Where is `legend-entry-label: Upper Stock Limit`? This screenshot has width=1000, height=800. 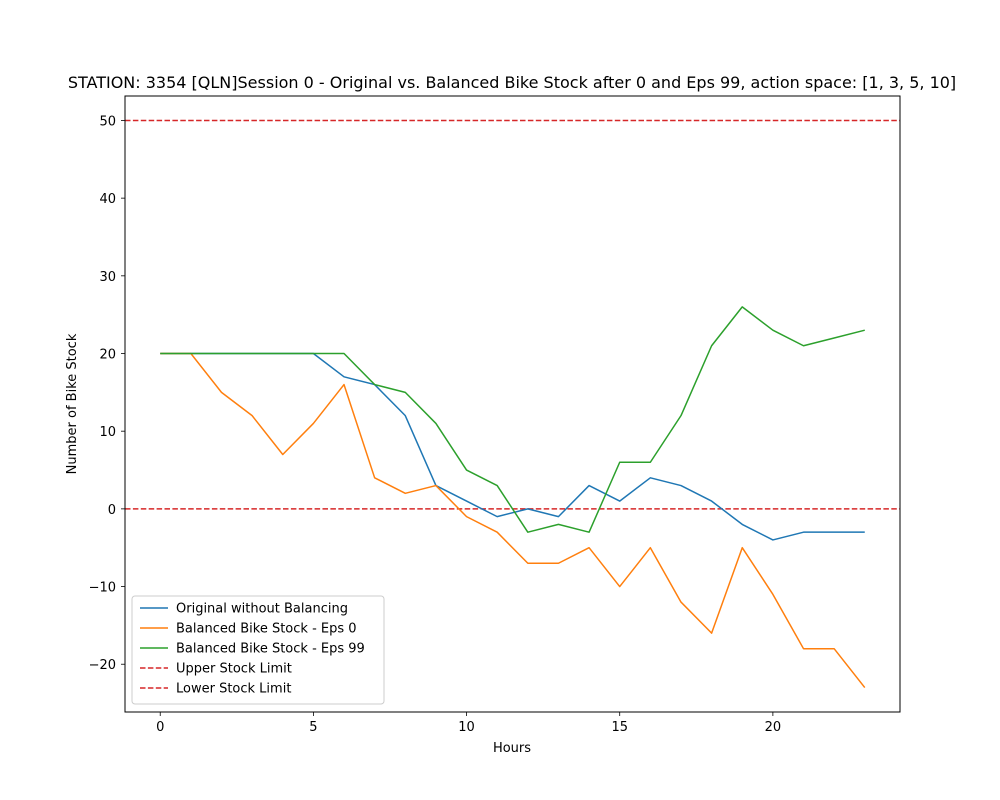
legend-entry-label: Upper Stock Limit is located at coordinates (234, 669).